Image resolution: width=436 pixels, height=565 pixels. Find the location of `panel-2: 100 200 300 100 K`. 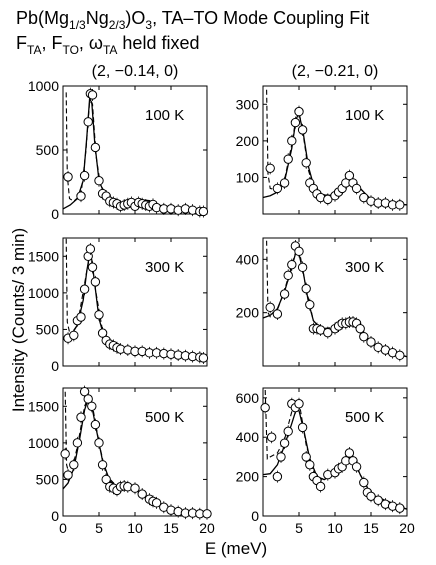

panel-2: 100 200 300 100 K is located at coordinates (322, 150).